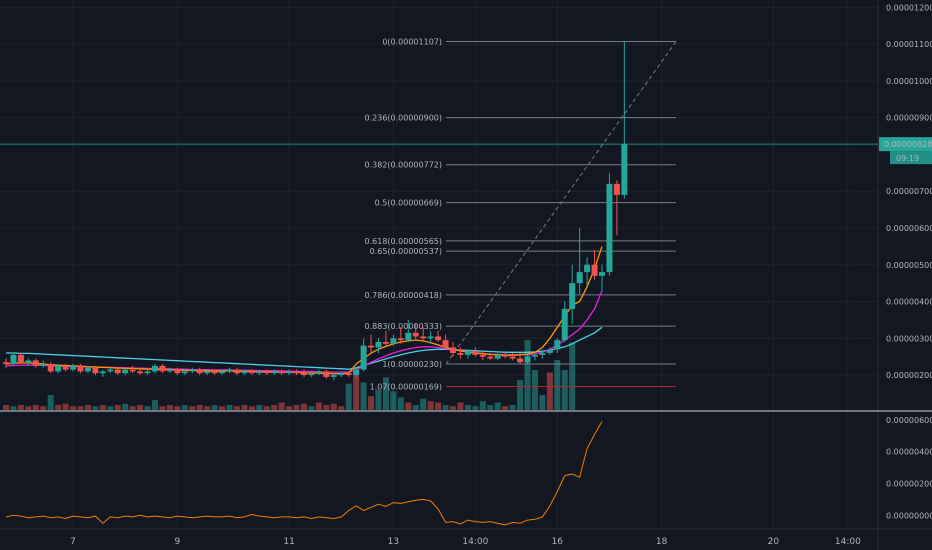  I want to click on fib-level-label: 0(0.00001107), so click(412, 42).